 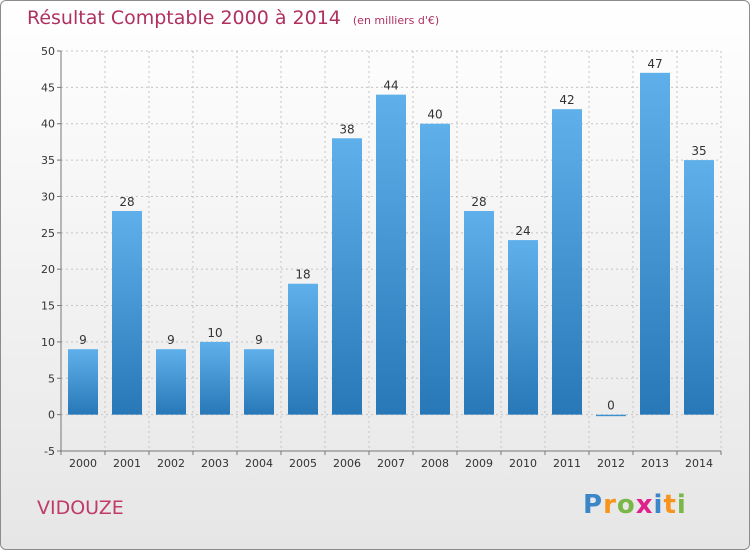 I want to click on bar-2002, so click(x=171, y=382).